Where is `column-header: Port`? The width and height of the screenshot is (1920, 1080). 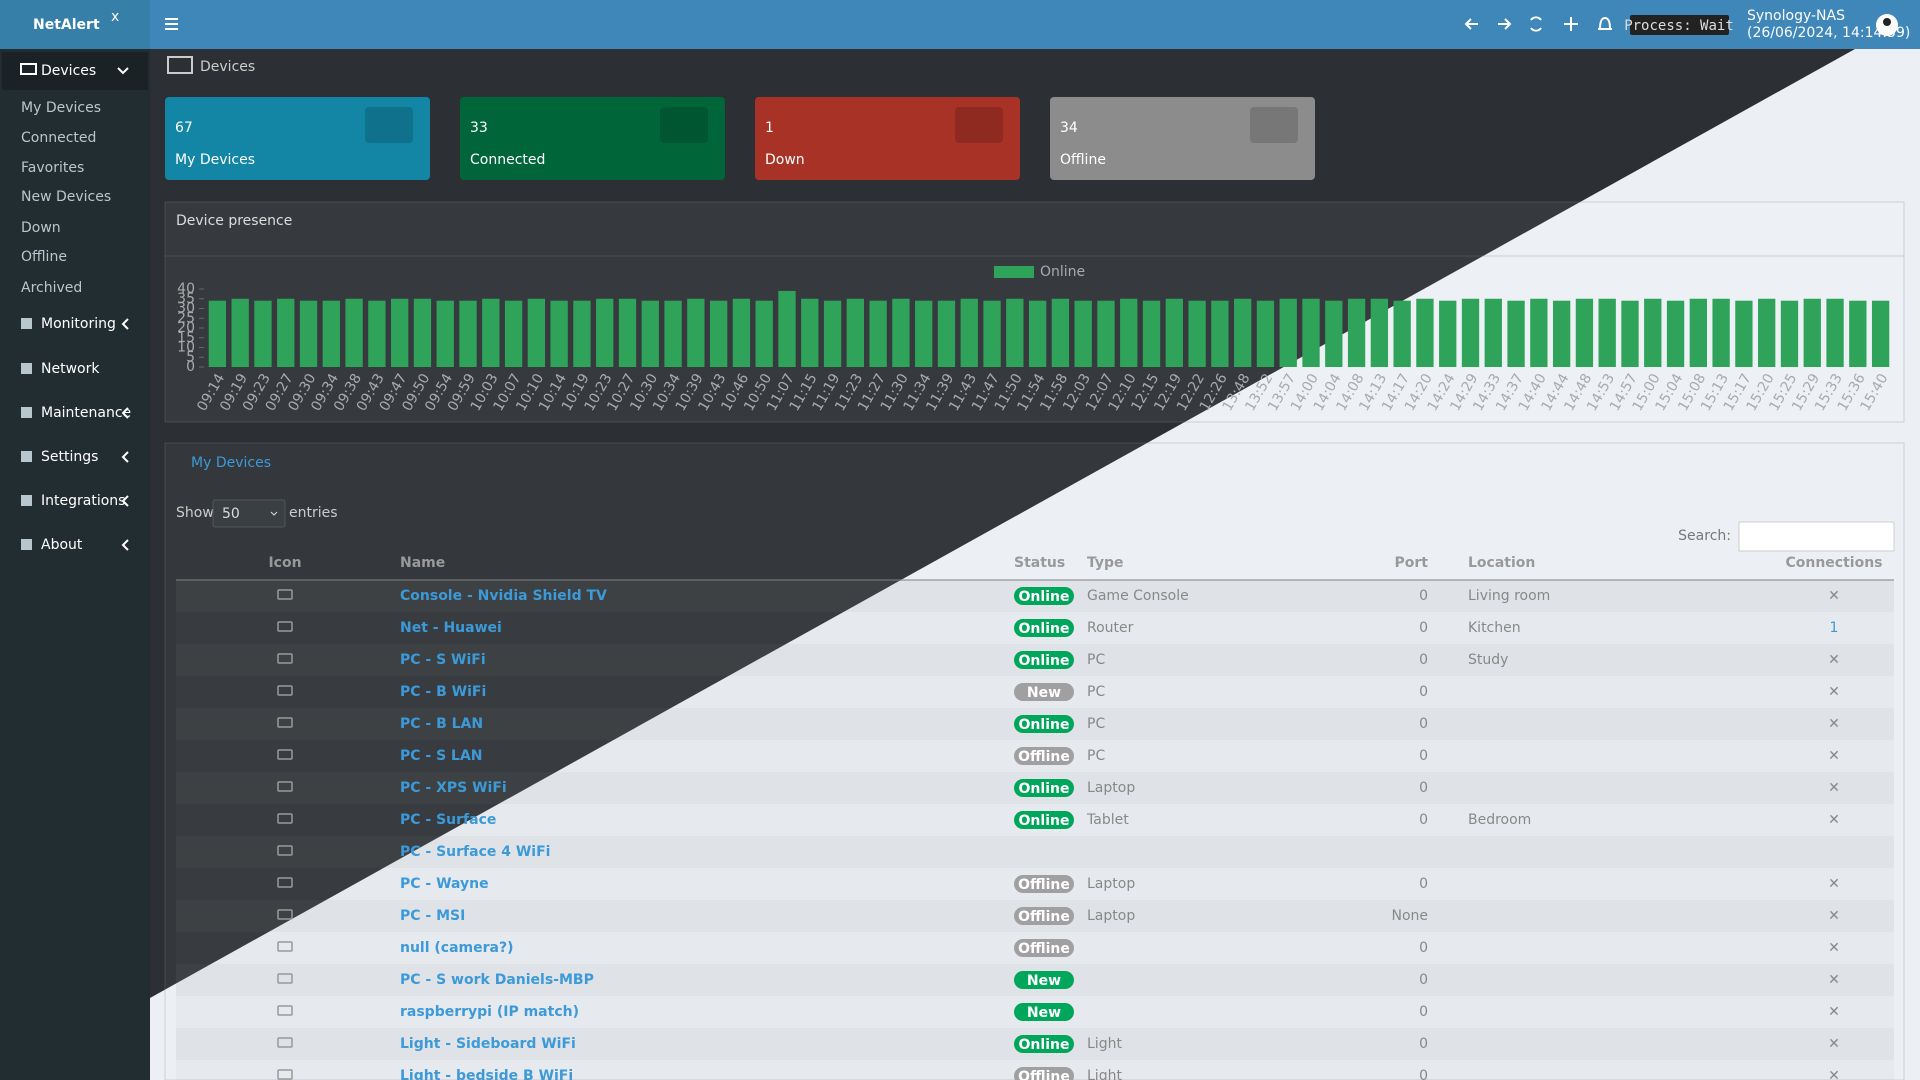 column-header: Port is located at coordinates (1412, 563).